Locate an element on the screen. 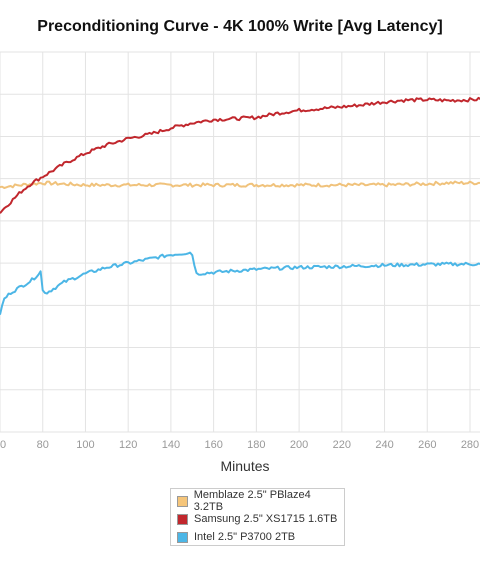  x-tick-label: 220 is located at coordinates (342, 445).